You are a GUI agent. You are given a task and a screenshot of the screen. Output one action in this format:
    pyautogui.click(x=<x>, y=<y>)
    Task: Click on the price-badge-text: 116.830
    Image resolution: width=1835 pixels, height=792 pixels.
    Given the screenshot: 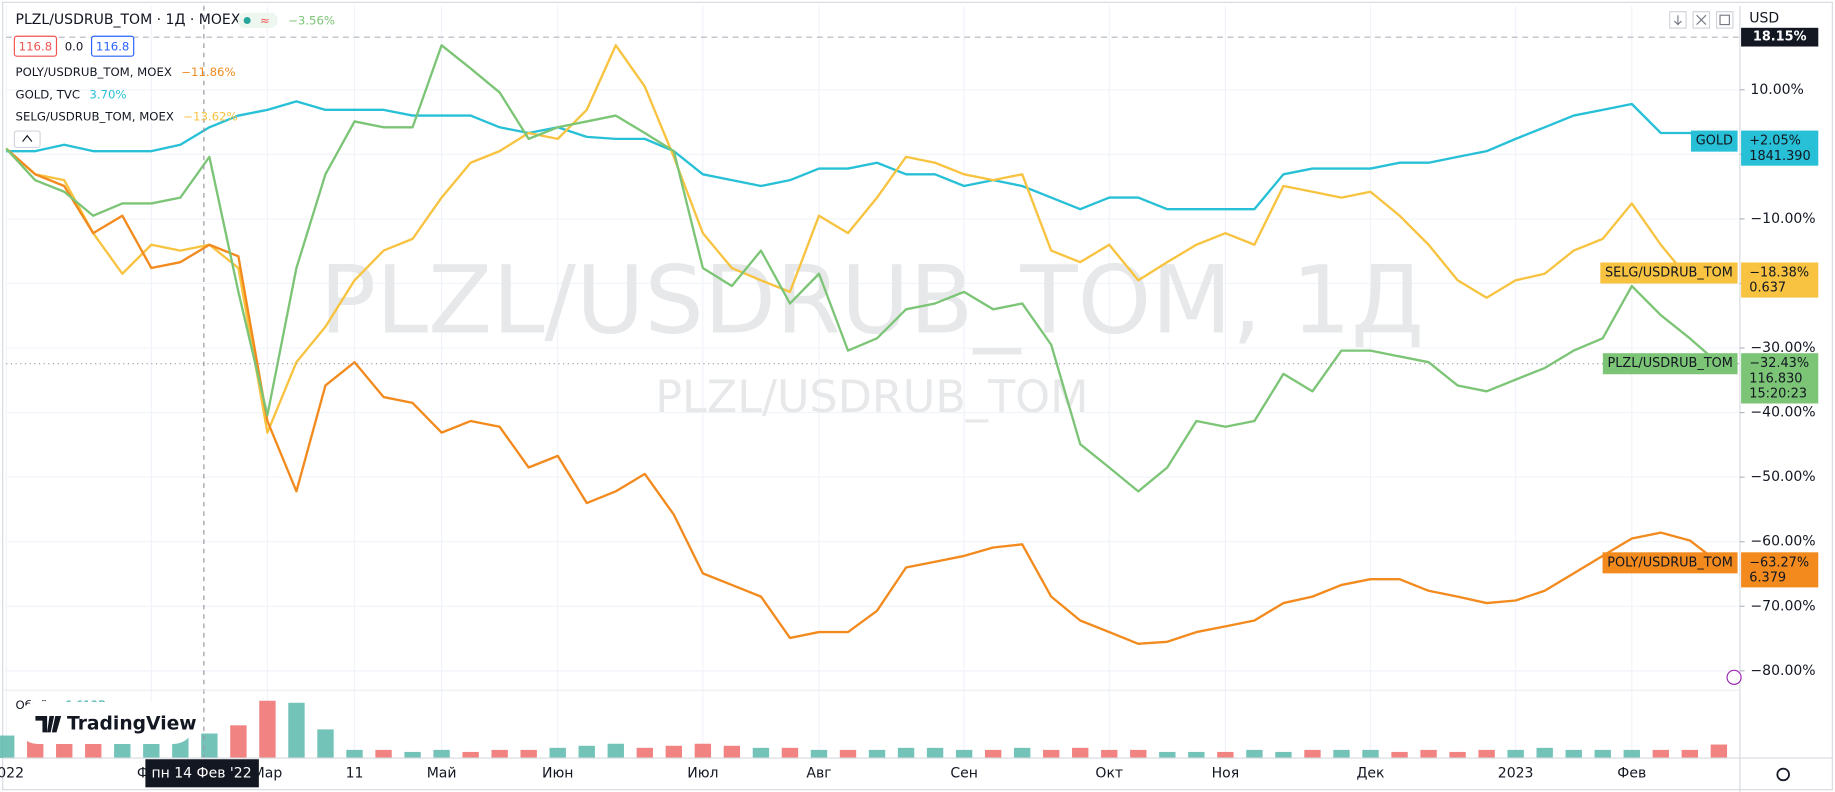 What is the action you would take?
    pyautogui.click(x=1775, y=378)
    